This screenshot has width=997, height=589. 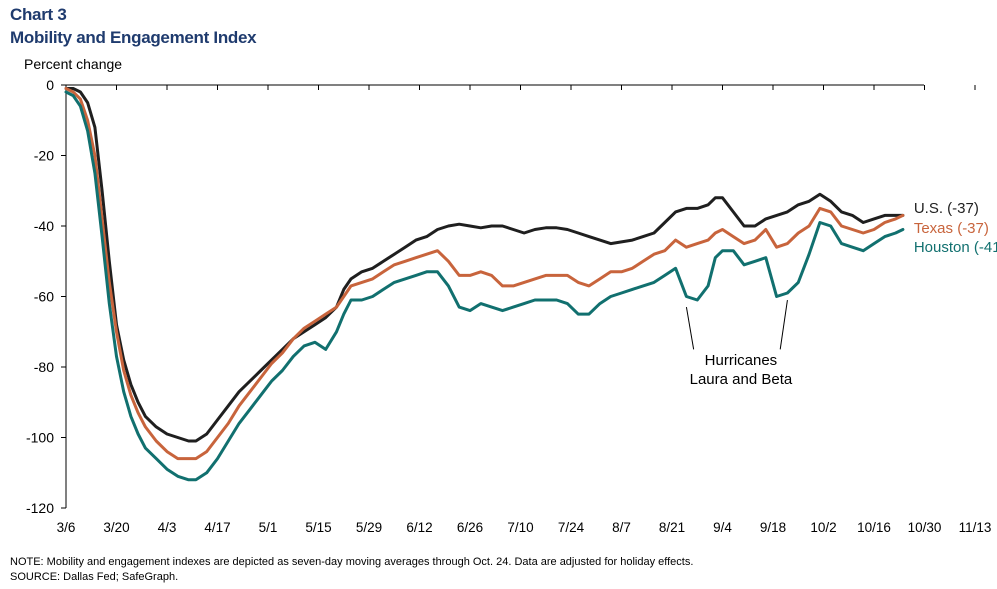 What do you see at coordinates (520, 527) in the screenshot?
I see `x-tick-label: 7/10` at bounding box center [520, 527].